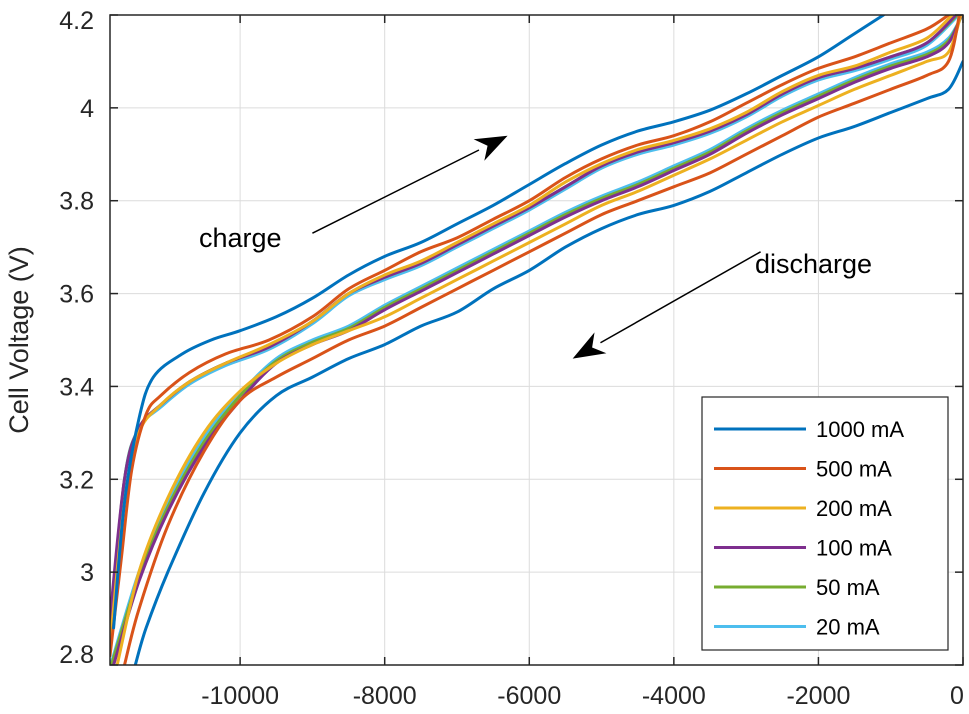  What do you see at coordinates (589, 345) in the screenshot?
I see `discharge-arrow-head` at bounding box center [589, 345].